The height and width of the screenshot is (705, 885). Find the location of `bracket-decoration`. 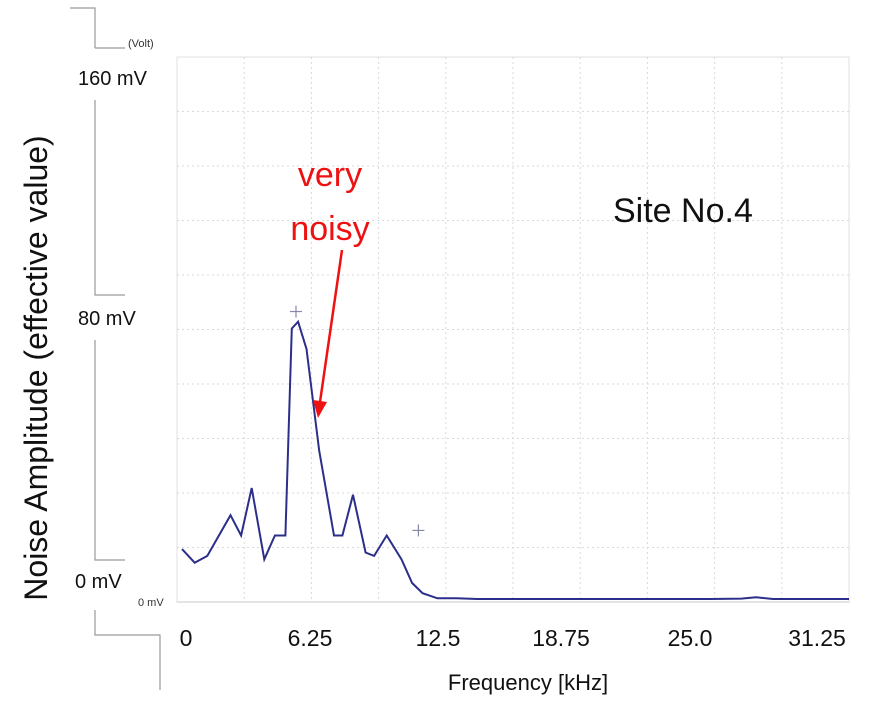

bracket-decoration is located at coordinates (115, 348).